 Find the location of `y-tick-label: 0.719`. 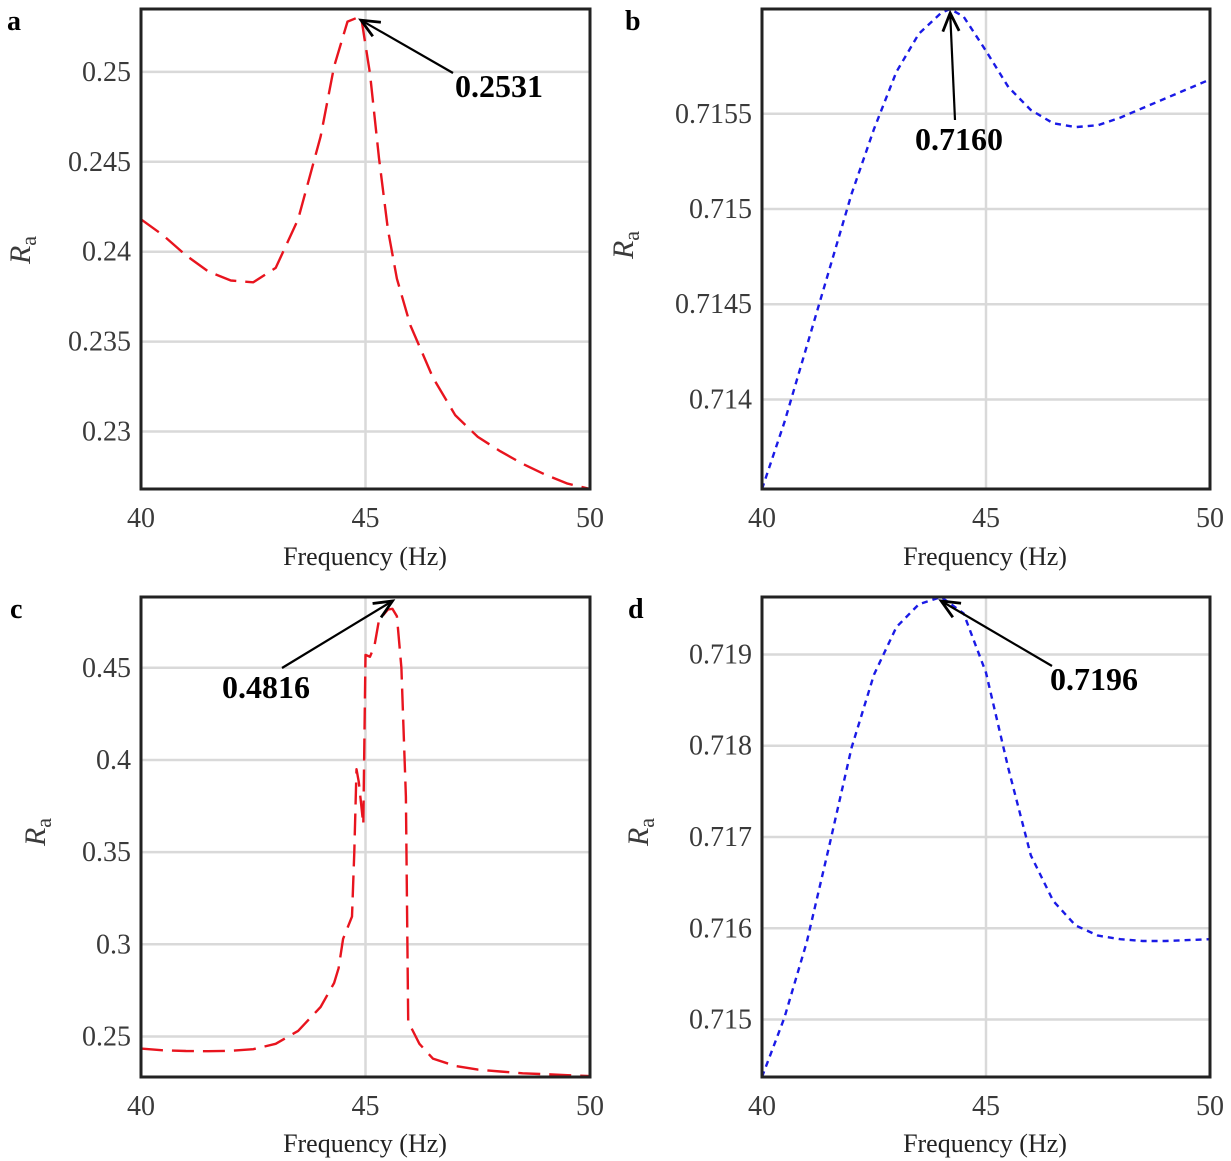

y-tick-label: 0.719 is located at coordinates (720, 654).